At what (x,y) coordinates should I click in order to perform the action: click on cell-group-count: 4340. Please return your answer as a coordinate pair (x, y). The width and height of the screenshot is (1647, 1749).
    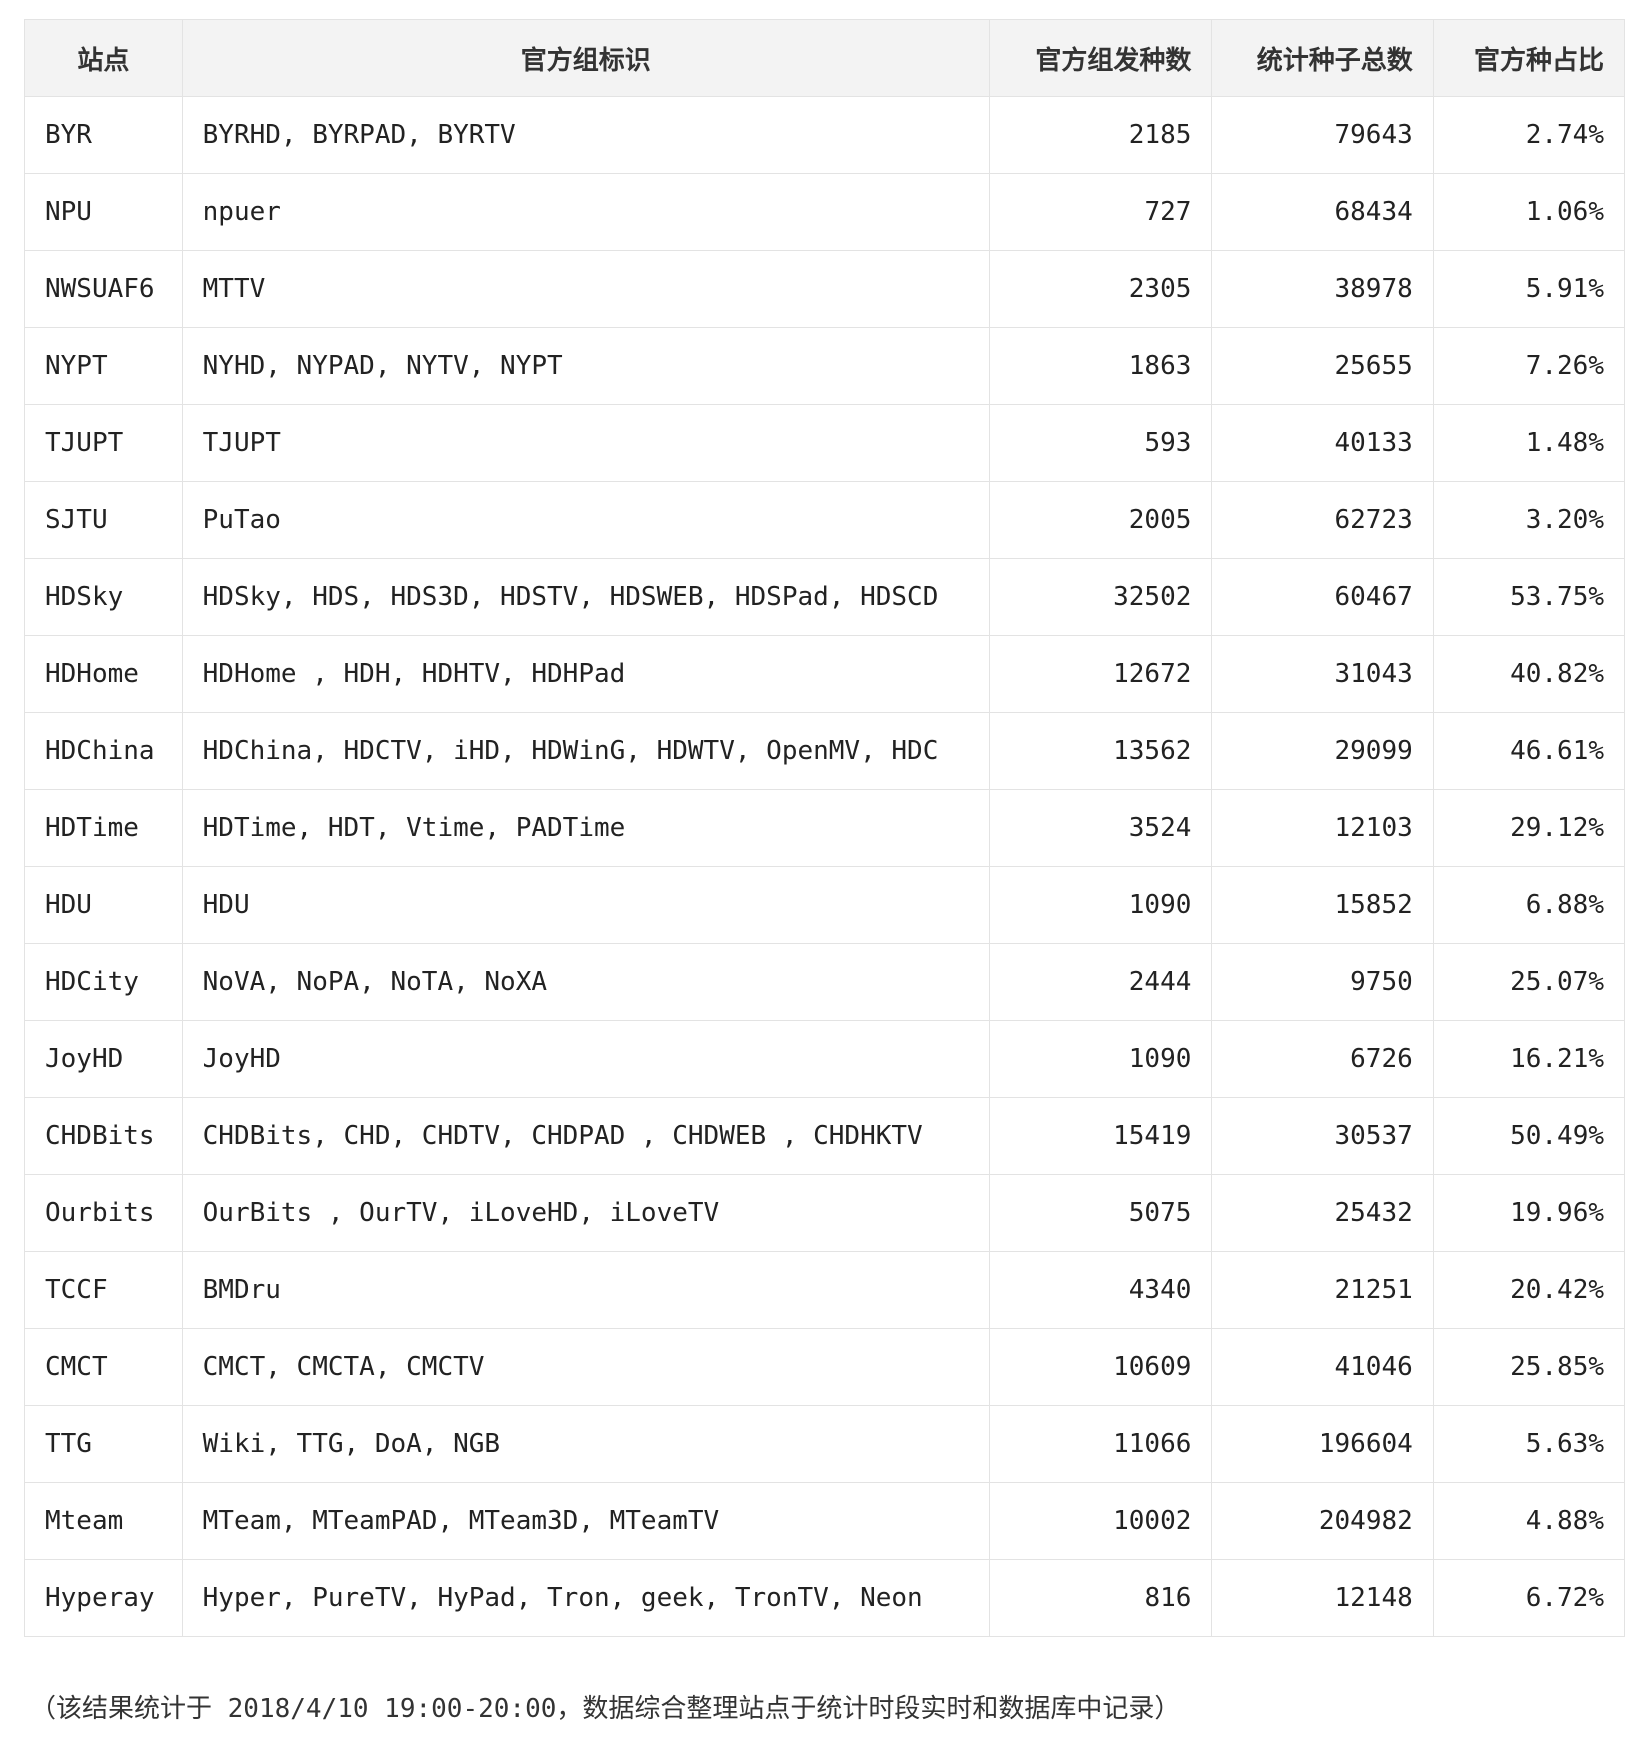
    Looking at the image, I should click on (1100, 1290).